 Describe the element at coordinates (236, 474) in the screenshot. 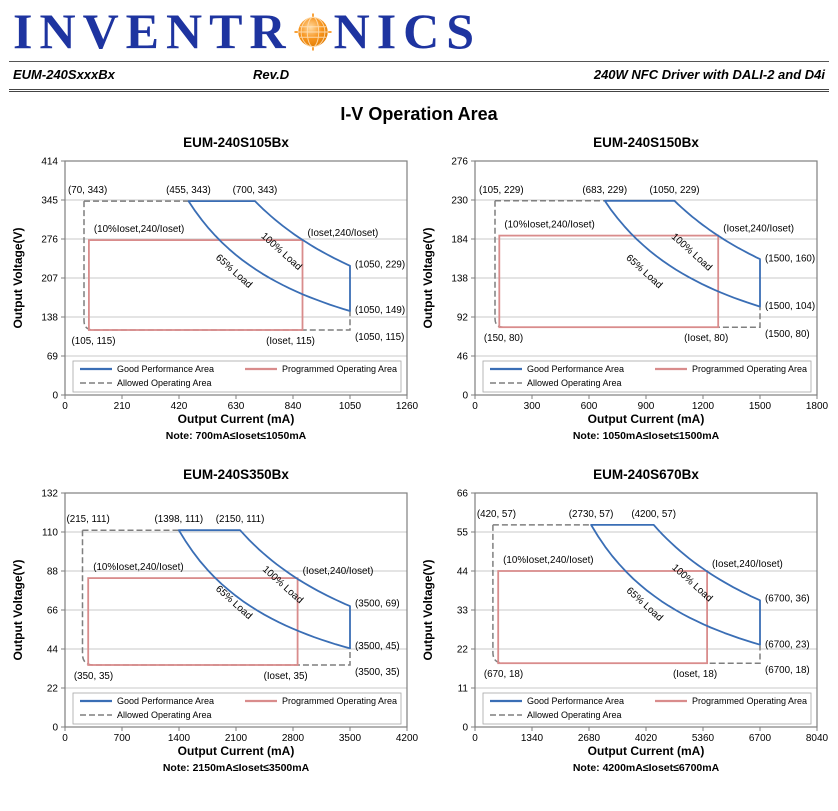

I see `chart-title: EUM-240S350Bx` at that location.